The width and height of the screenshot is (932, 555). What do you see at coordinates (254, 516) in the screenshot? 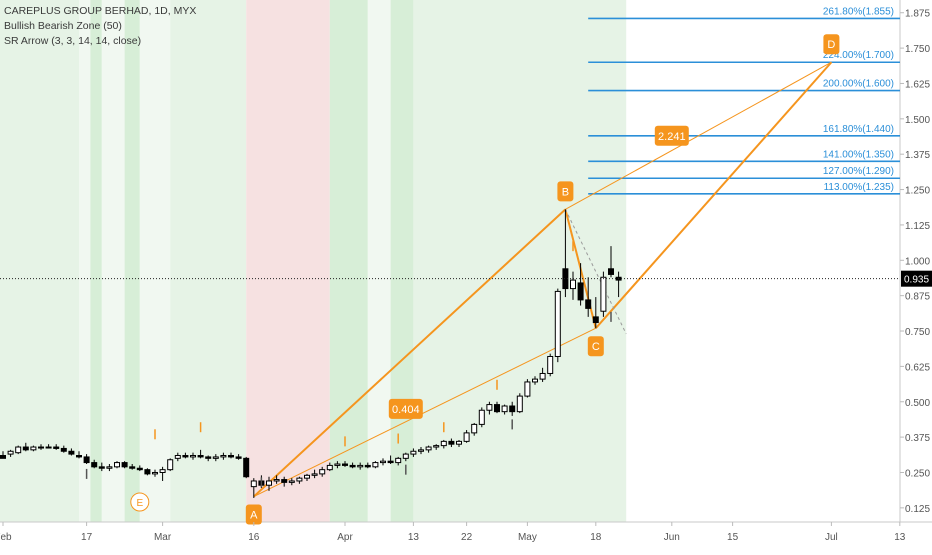
I see `point-label-A: A` at bounding box center [254, 516].